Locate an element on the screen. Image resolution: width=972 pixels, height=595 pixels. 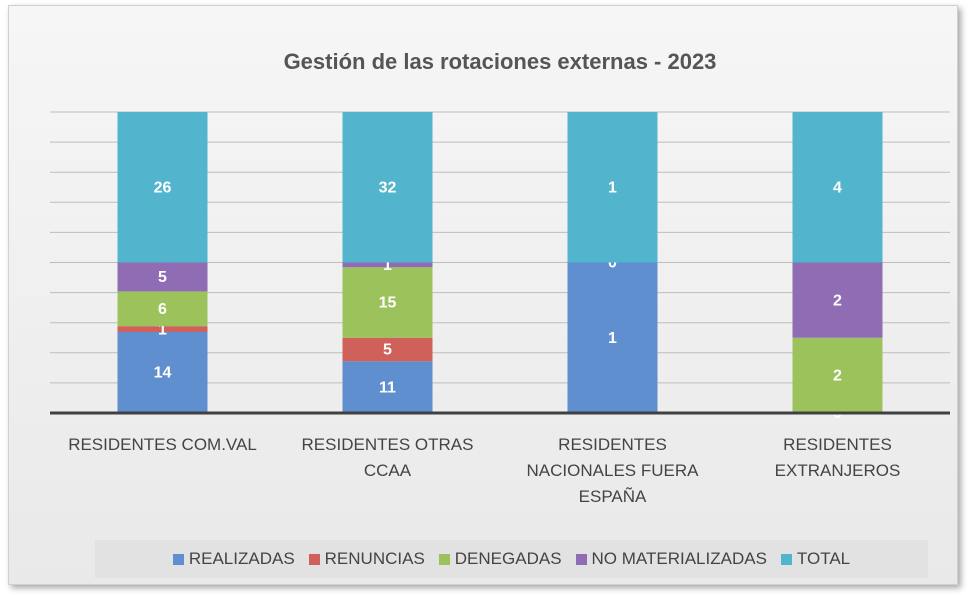
data-label: 4 is located at coordinates (837, 187).